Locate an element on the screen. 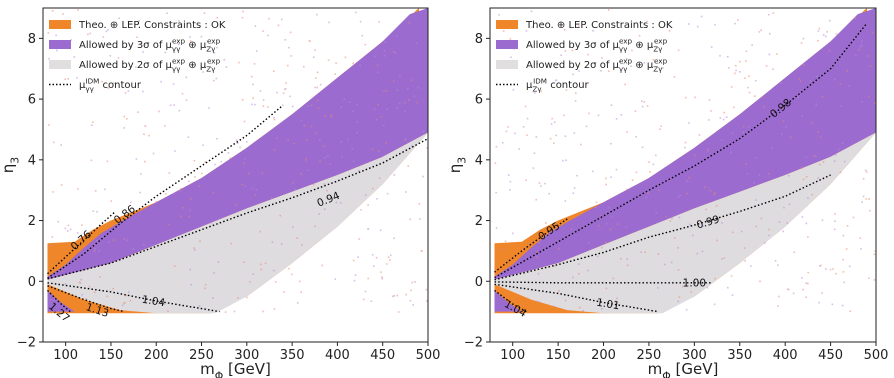 The image size is (894, 378). legend-swatch is located at coordinates (507, 64).